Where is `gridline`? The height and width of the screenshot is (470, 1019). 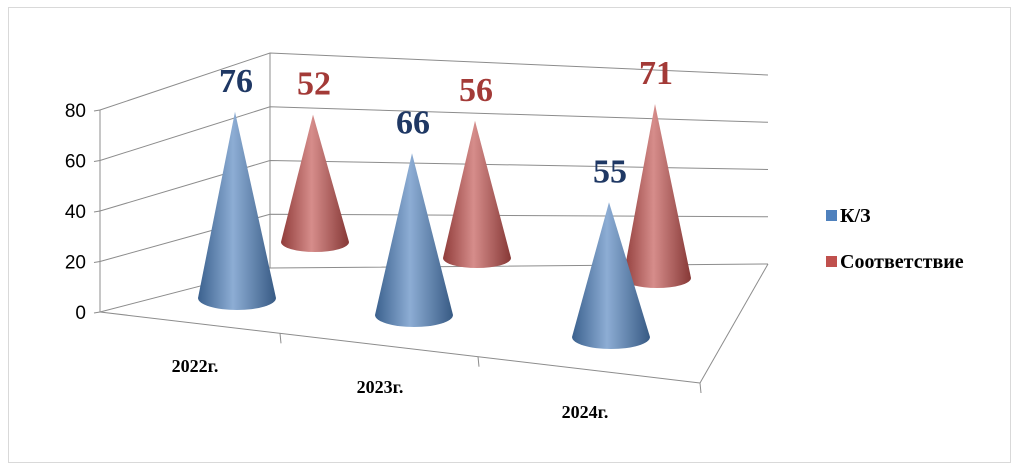
gridline is located at coordinates (434, 133).